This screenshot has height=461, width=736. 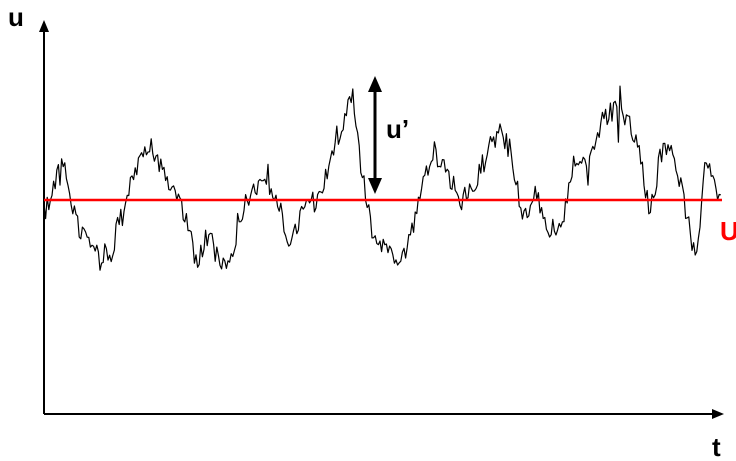 What do you see at coordinates (718, 414) in the screenshot?
I see `x-axis-arrowhead` at bounding box center [718, 414].